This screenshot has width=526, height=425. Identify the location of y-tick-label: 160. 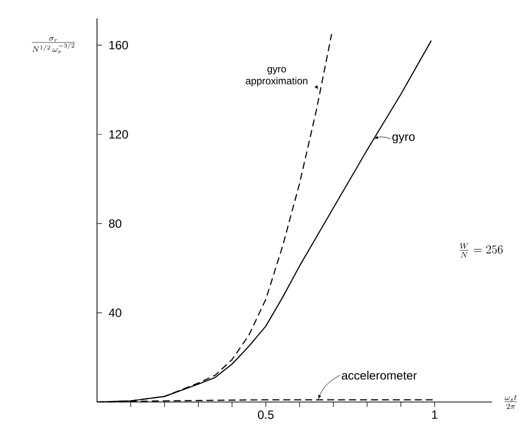
(118, 45).